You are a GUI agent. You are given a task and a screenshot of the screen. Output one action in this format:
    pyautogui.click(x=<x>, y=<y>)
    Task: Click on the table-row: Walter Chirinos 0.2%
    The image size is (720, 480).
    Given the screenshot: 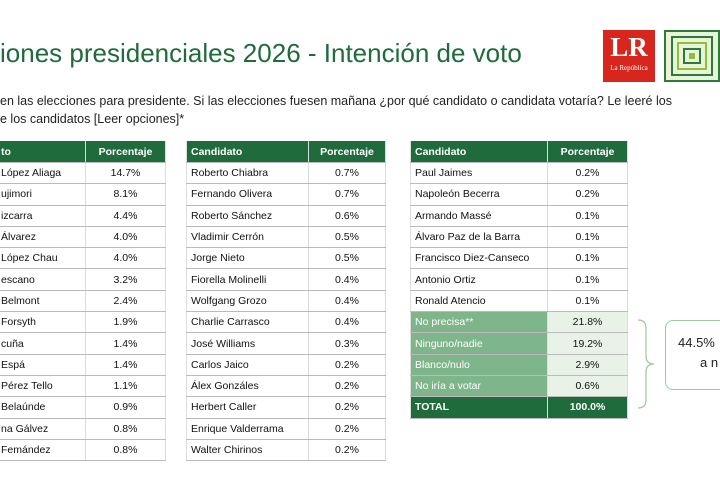 What is the action you would take?
    pyautogui.click(x=286, y=450)
    